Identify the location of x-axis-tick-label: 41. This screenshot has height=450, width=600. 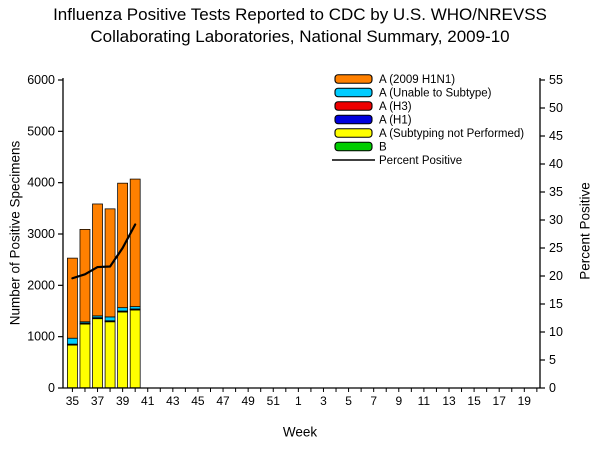
(148, 401).